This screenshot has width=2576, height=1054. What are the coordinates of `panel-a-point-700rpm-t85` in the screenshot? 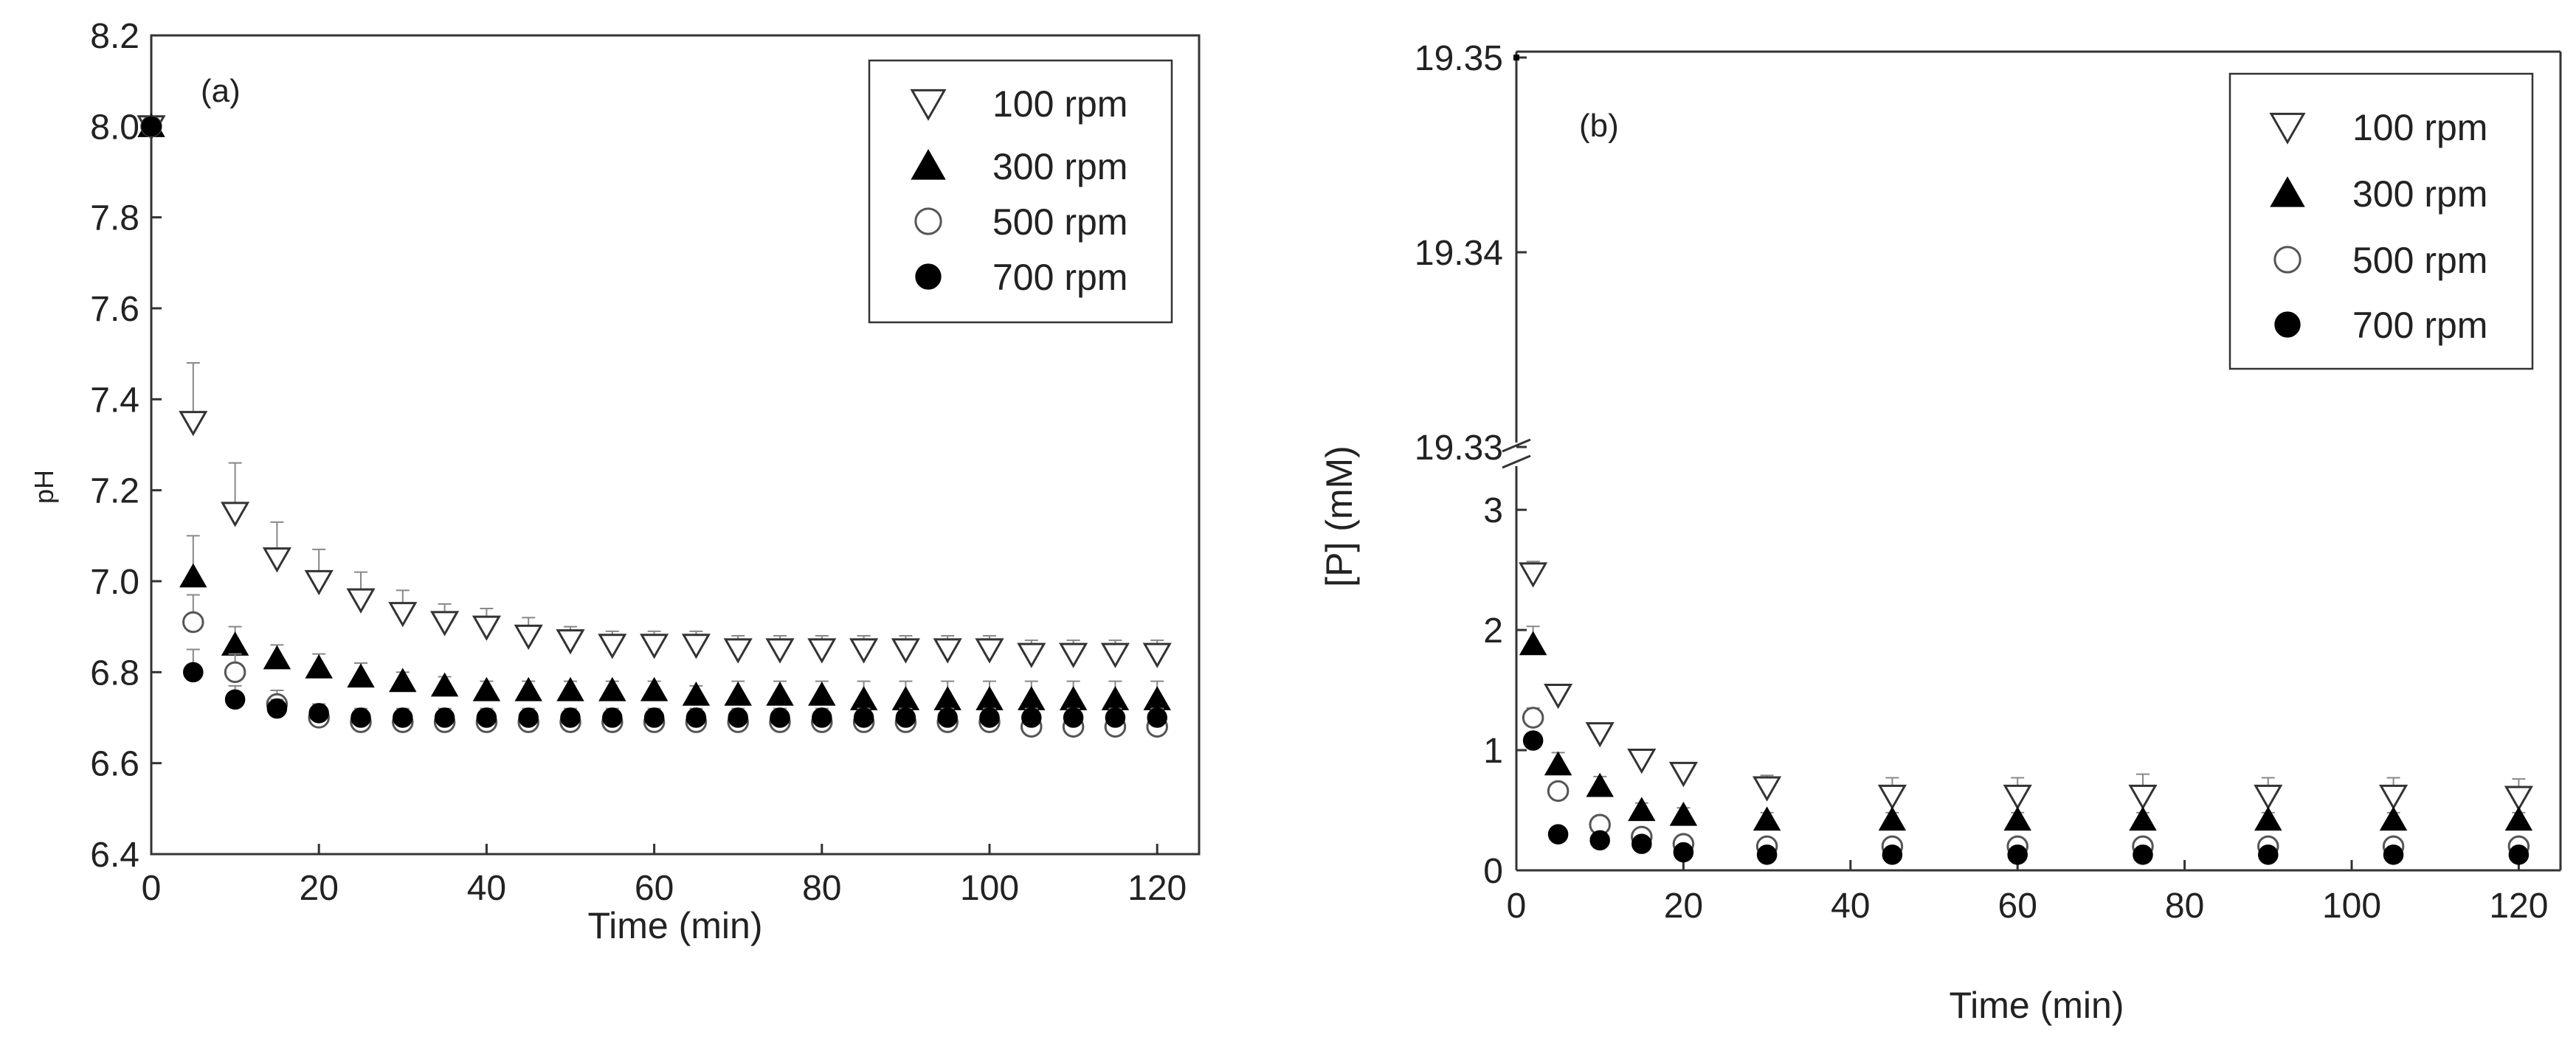 It's located at (863, 717).